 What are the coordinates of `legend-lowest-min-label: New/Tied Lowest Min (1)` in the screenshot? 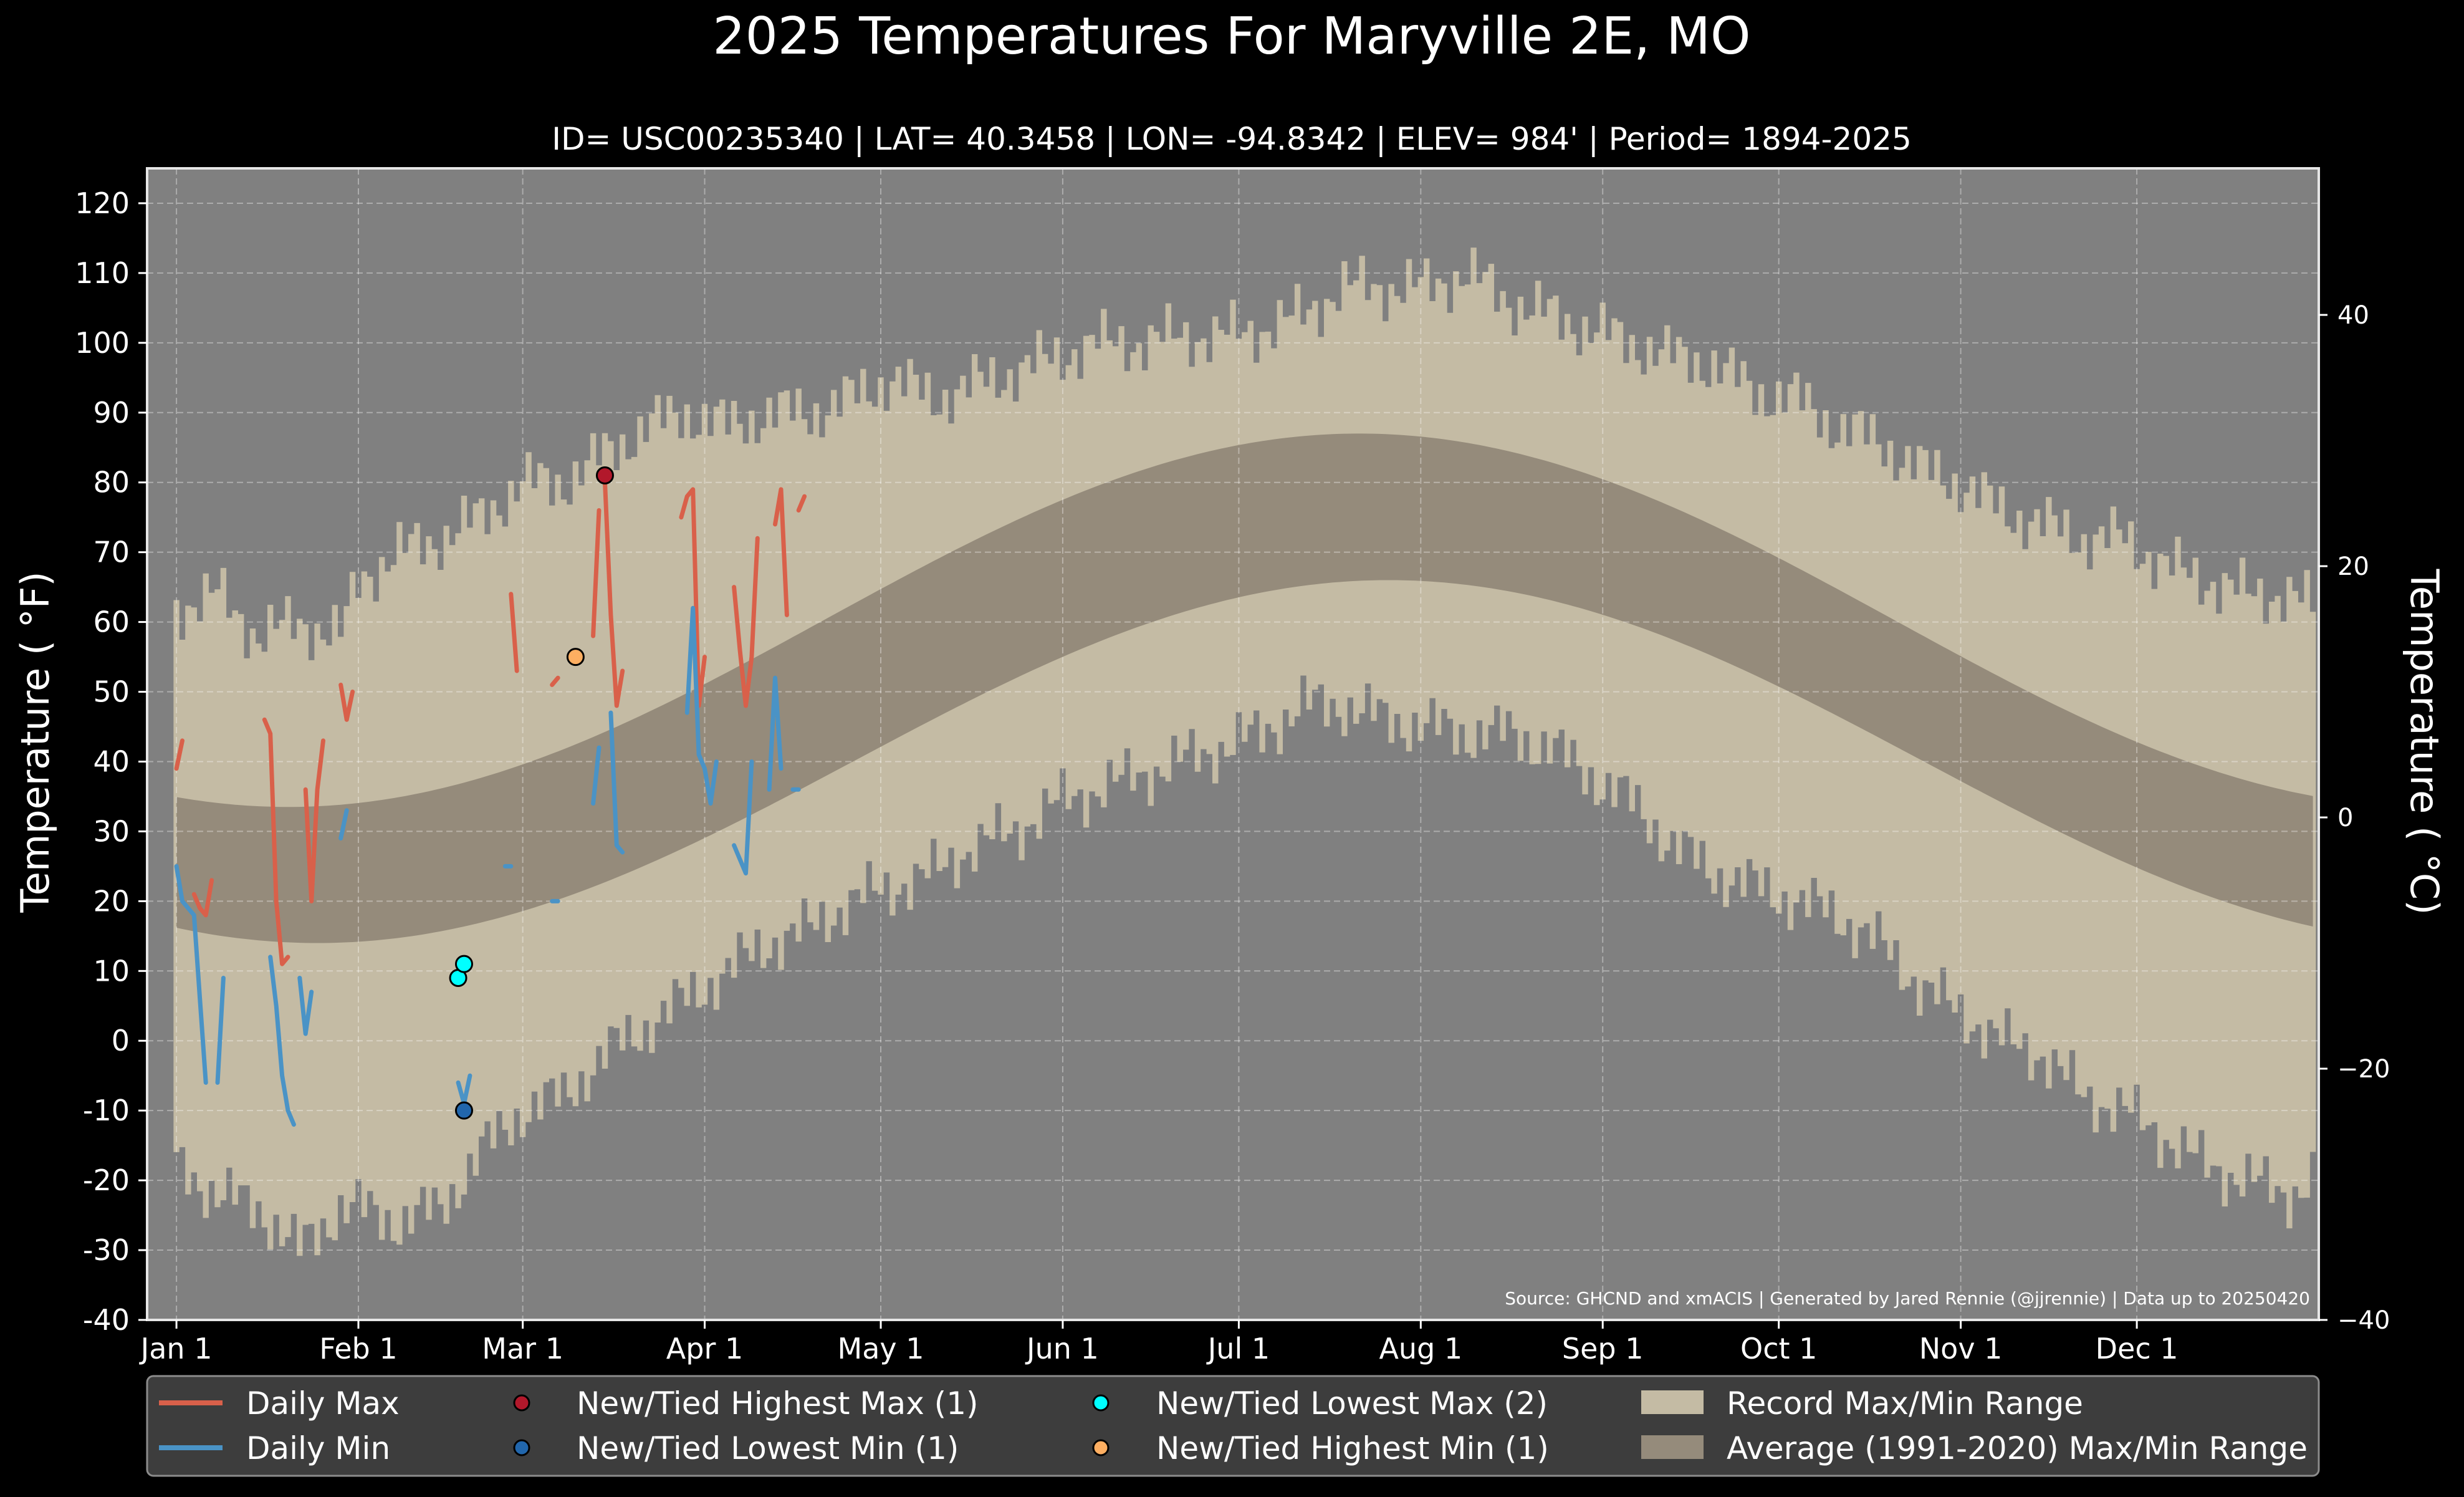 It's located at (768, 1448).